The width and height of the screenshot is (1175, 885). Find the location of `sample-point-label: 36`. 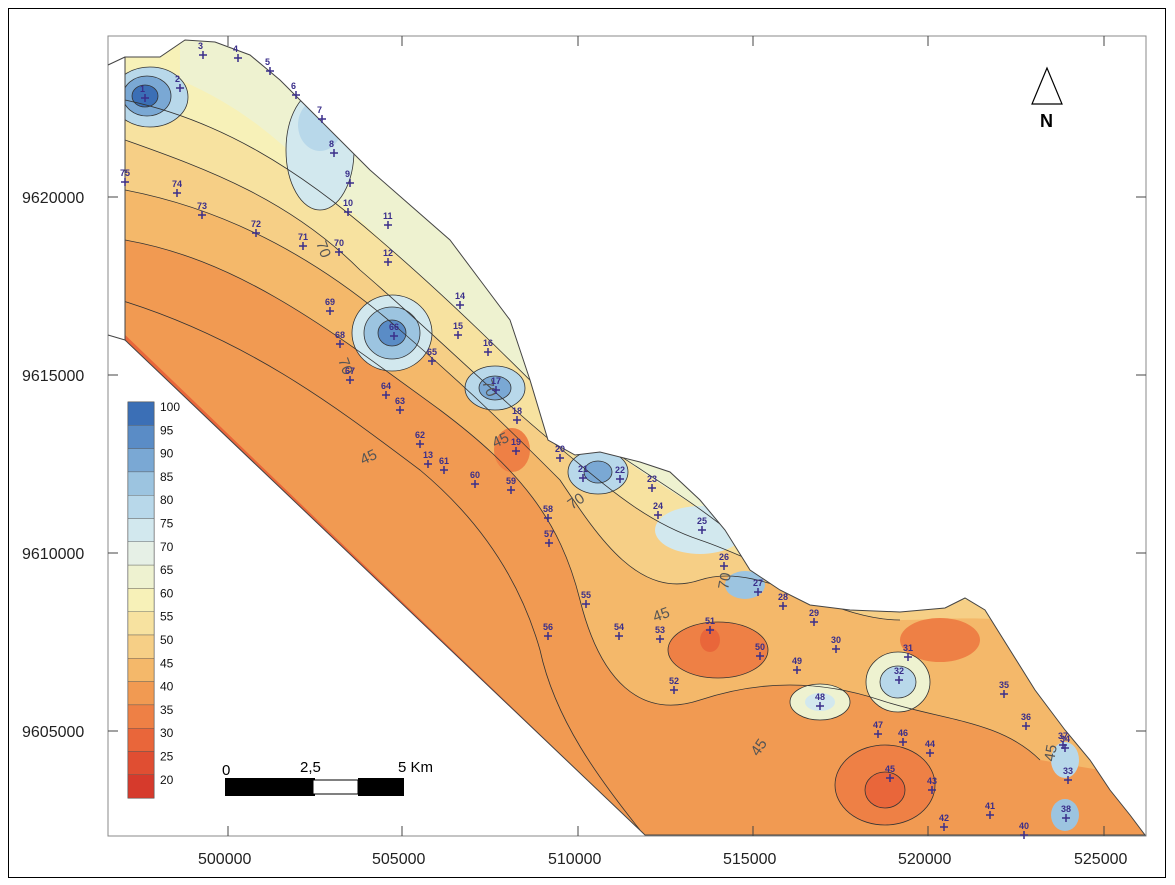

sample-point-label: 36 is located at coordinates (1026, 717).